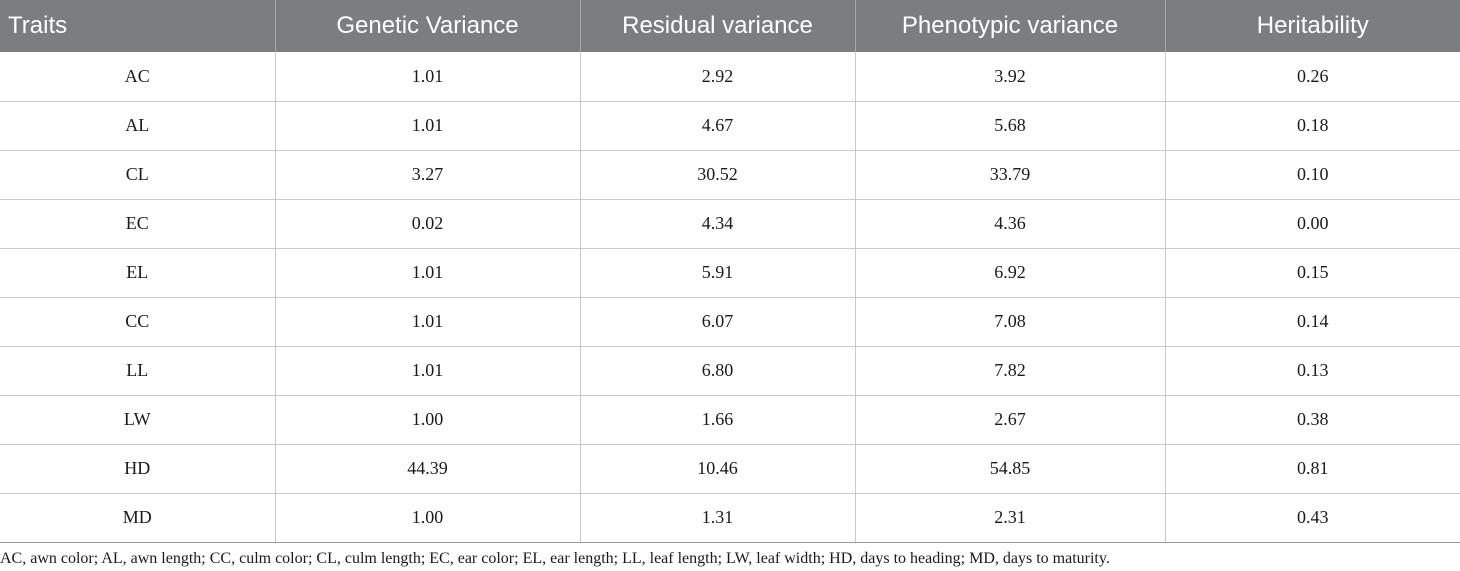 This screenshot has height=571, width=1460. Describe the element at coordinates (137, 77) in the screenshot. I see `cell-trait: AC` at that location.